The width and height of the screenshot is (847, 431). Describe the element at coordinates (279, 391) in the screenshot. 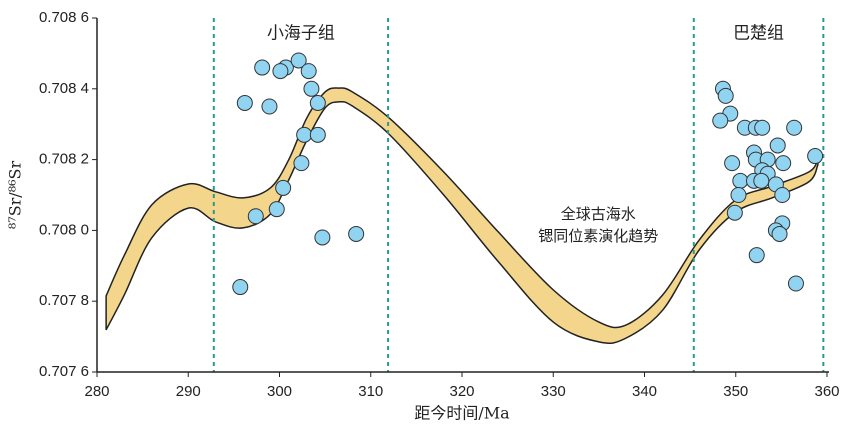

I see `x-tick-label: 300` at that location.